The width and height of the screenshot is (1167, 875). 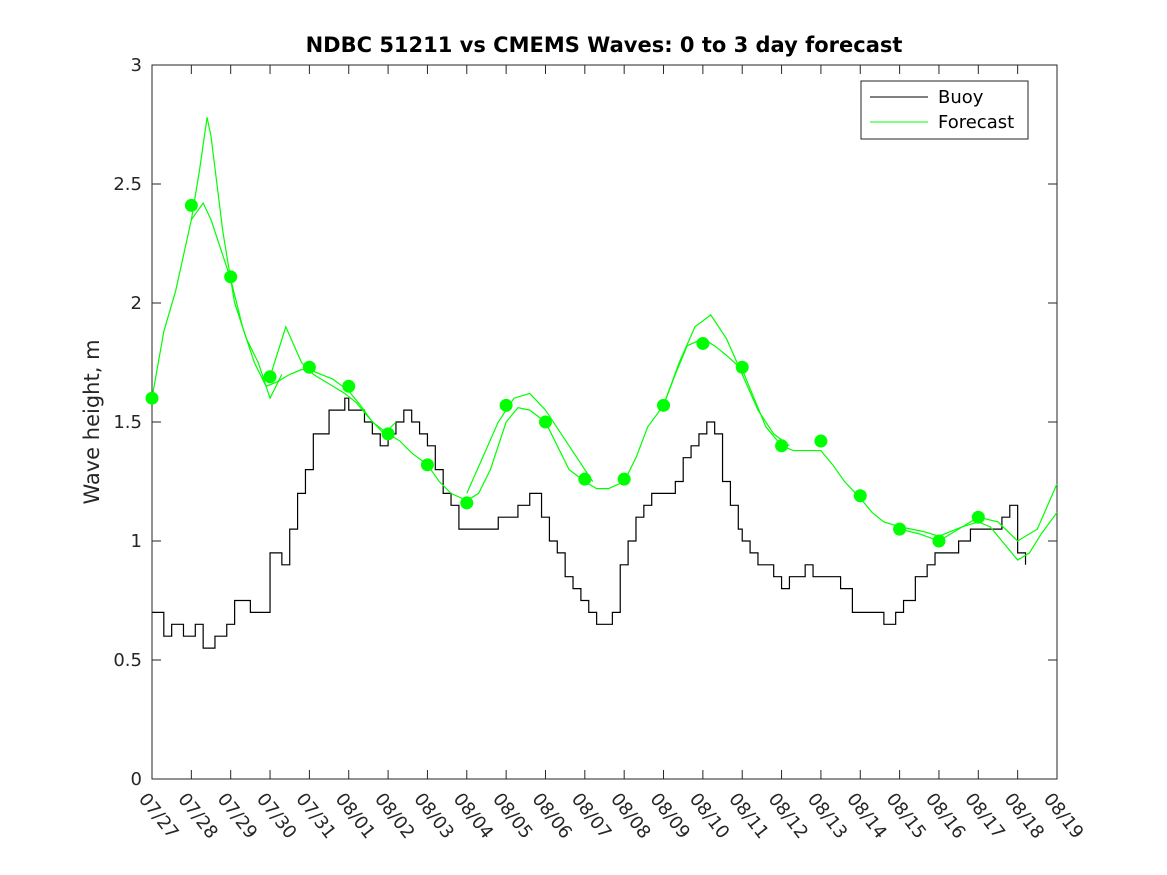 I want to click on legend: Buoy Forecast, so click(x=944, y=110).